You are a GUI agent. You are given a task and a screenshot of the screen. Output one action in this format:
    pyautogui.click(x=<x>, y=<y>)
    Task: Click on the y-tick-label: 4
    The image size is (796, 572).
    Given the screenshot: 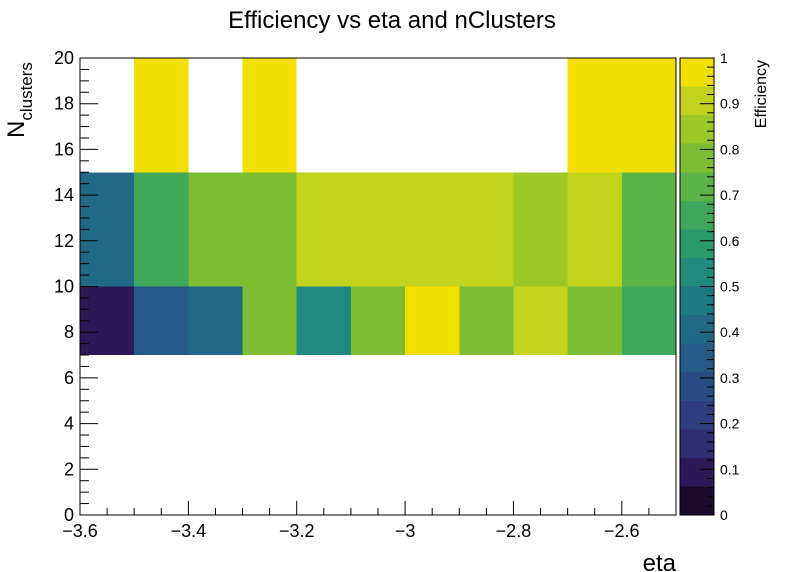 What is the action you would take?
    pyautogui.click(x=69, y=424)
    